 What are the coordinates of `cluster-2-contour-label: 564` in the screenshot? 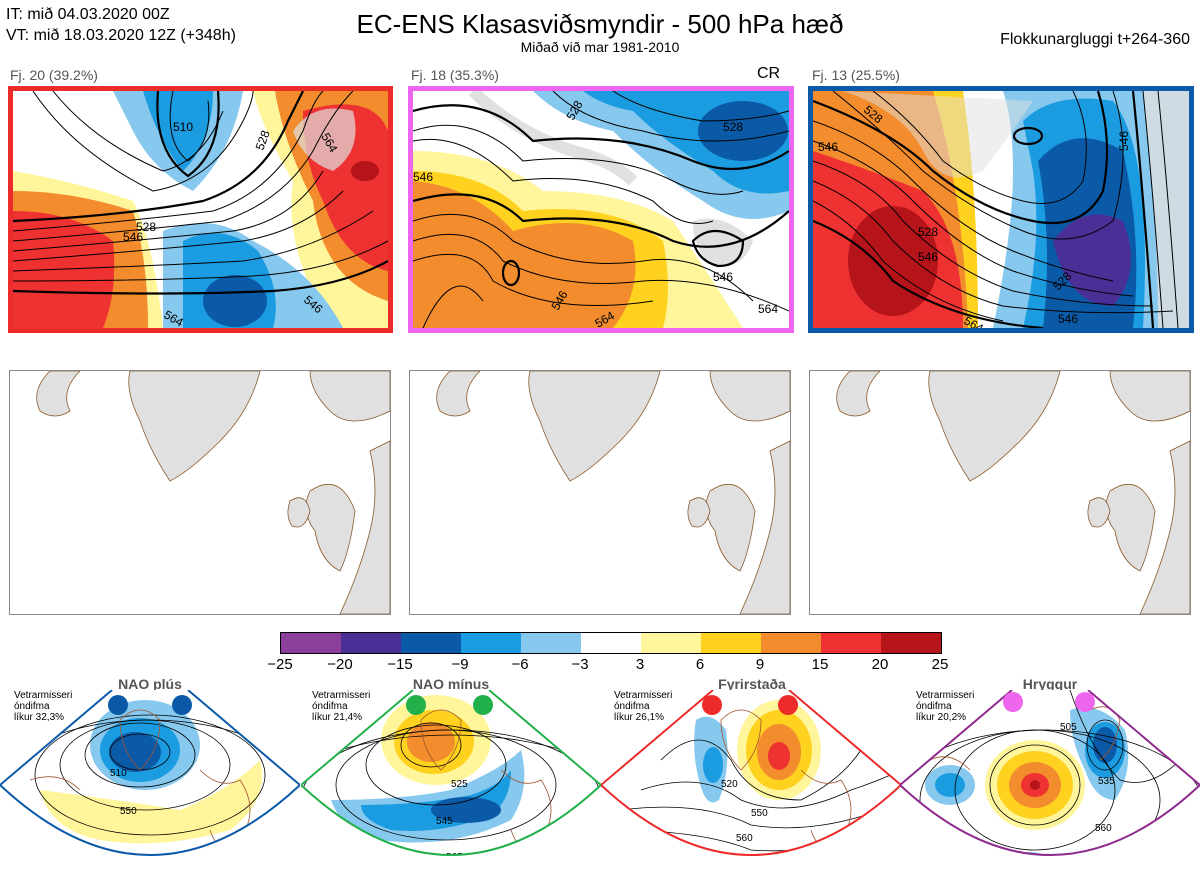 It's located at (768, 309).